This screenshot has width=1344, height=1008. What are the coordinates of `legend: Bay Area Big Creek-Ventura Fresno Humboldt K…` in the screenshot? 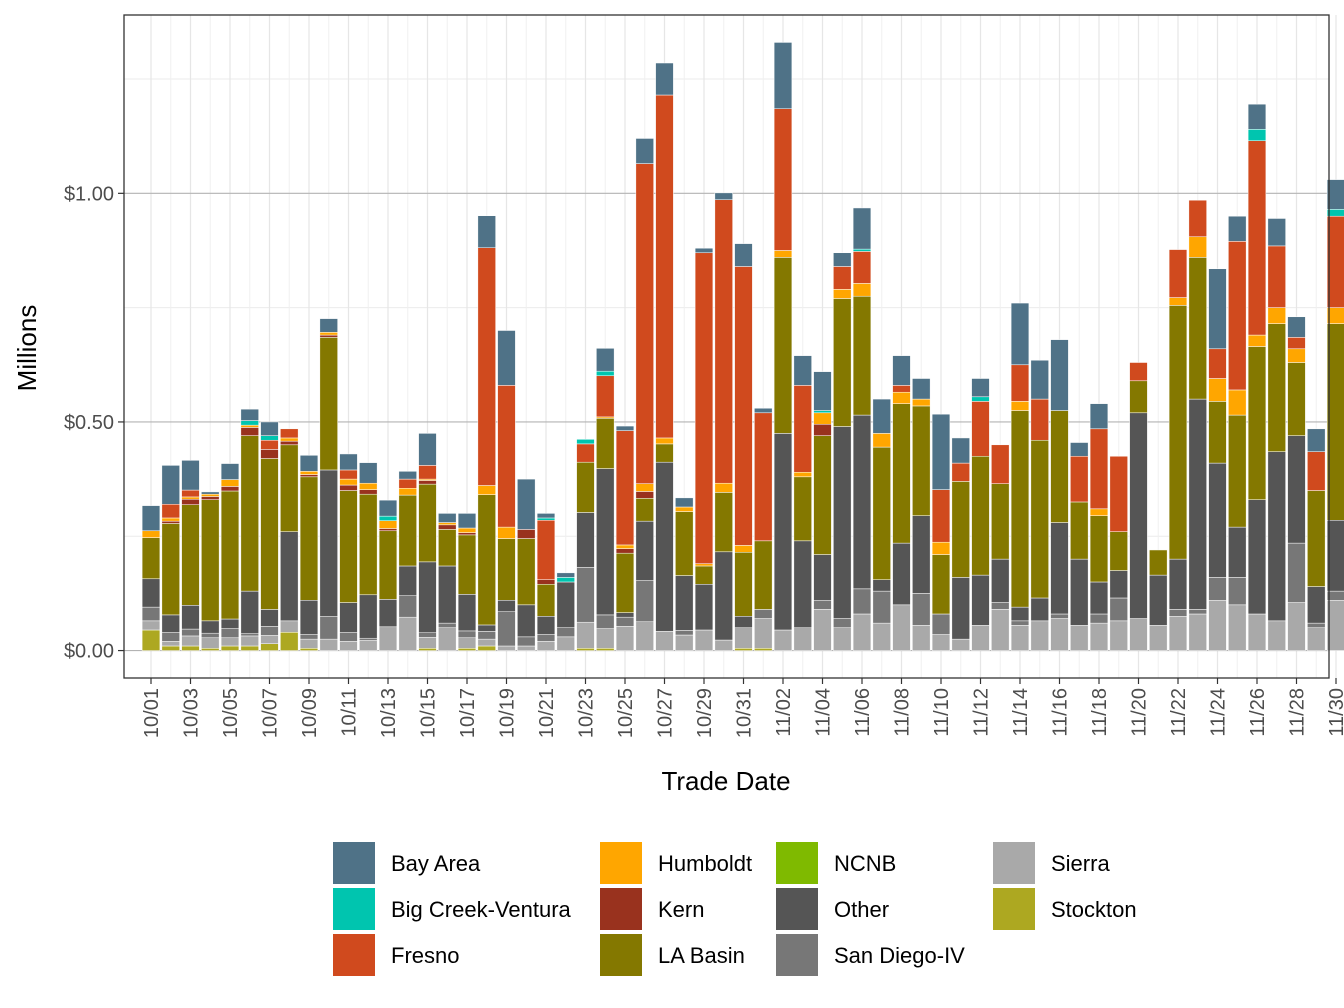 It's located at (735, 909).